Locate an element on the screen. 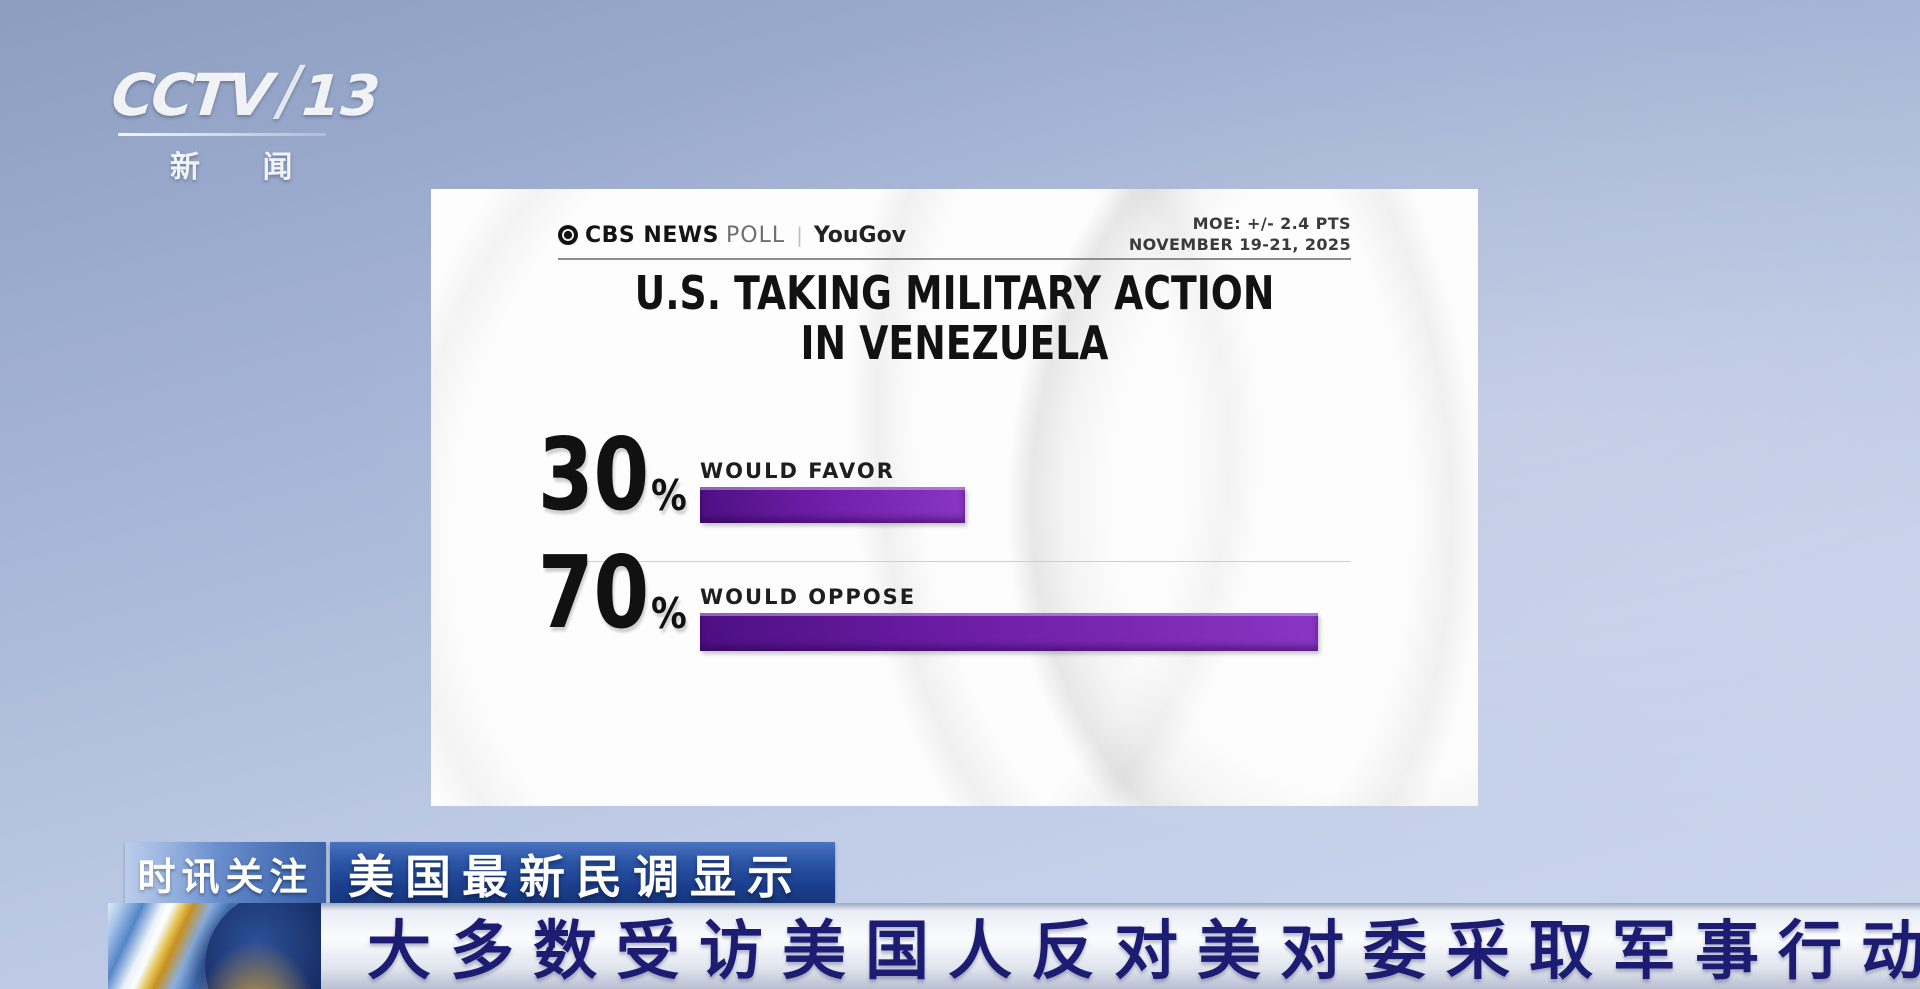 This screenshot has width=1920, height=989. cbs-eye-icon is located at coordinates (568, 235).